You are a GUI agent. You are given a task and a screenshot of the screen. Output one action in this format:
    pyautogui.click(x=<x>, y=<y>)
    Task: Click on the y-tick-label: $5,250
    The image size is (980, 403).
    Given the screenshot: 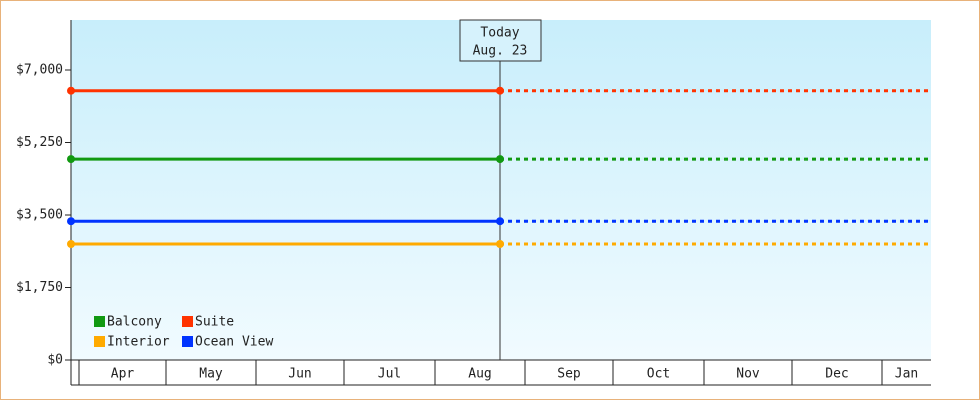 What is the action you would take?
    pyautogui.click(x=39, y=142)
    